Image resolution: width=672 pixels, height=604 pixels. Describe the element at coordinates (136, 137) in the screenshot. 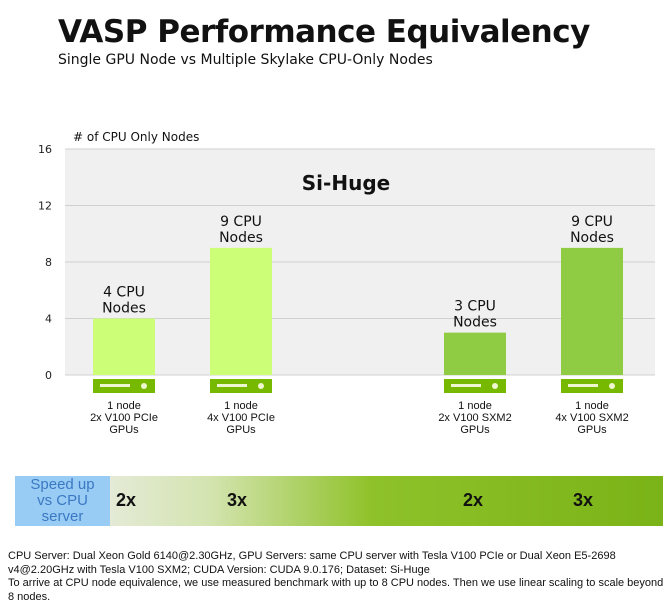

I see `y-axis-label: # of CPU Only Nodes` at that location.